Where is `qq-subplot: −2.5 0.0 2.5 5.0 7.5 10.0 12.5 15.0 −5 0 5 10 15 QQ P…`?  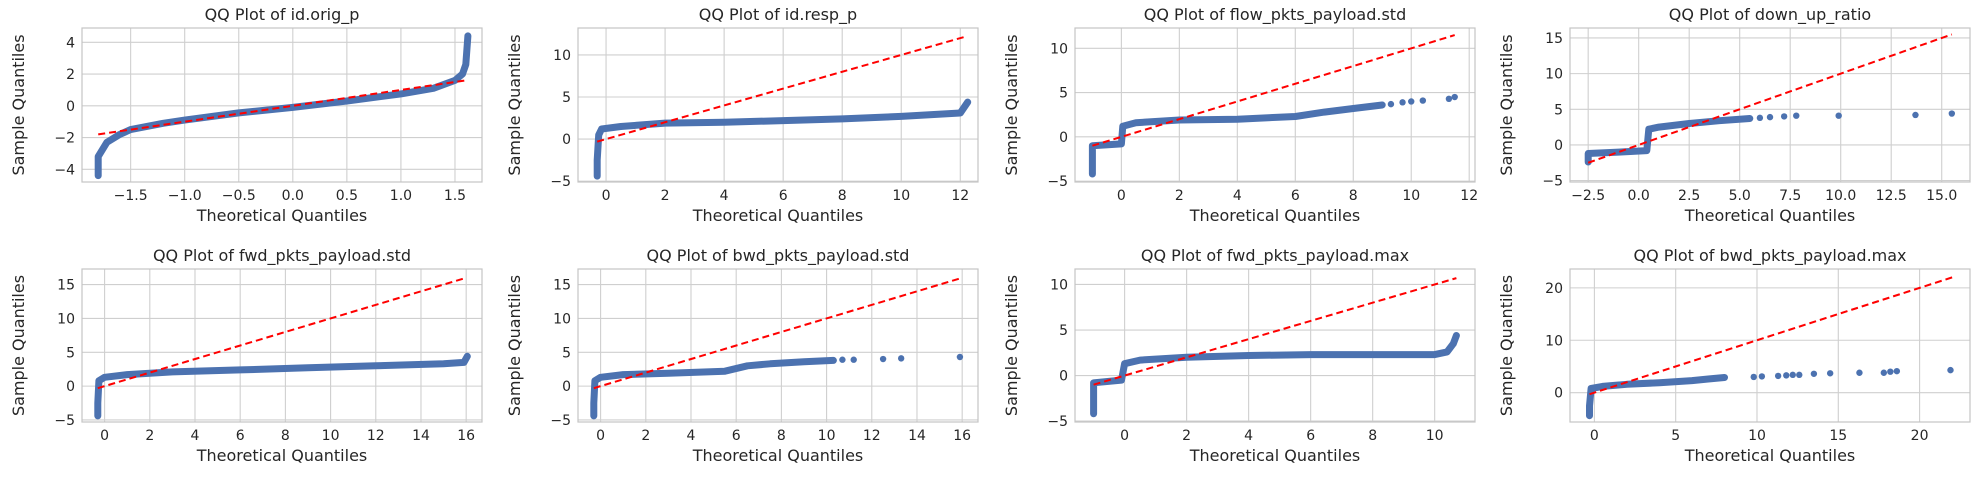
qq-subplot: −2.5 0.0 2.5 5.0 7.5 10.0 12.5 15.0 −5 0 5 10 15 QQ P… is located at coordinates (1734, 115).